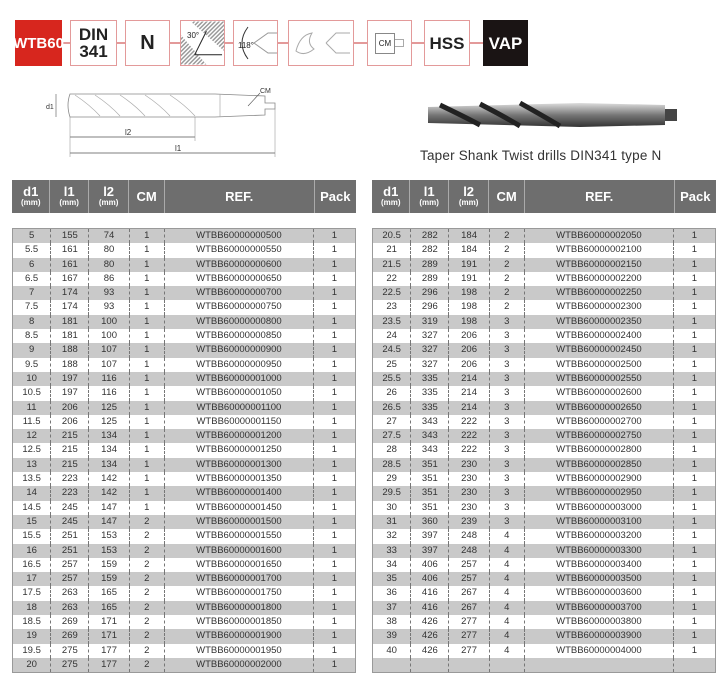 The image size is (718, 685). Describe the element at coordinates (70, 507) in the screenshot. I see `cell-l1: 245` at that location.